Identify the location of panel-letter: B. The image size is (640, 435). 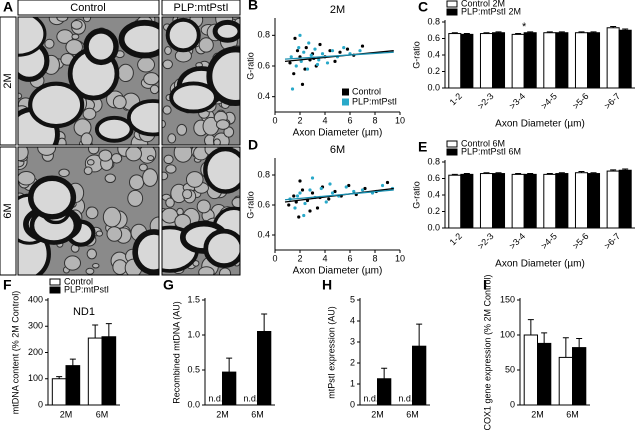
(253, 6).